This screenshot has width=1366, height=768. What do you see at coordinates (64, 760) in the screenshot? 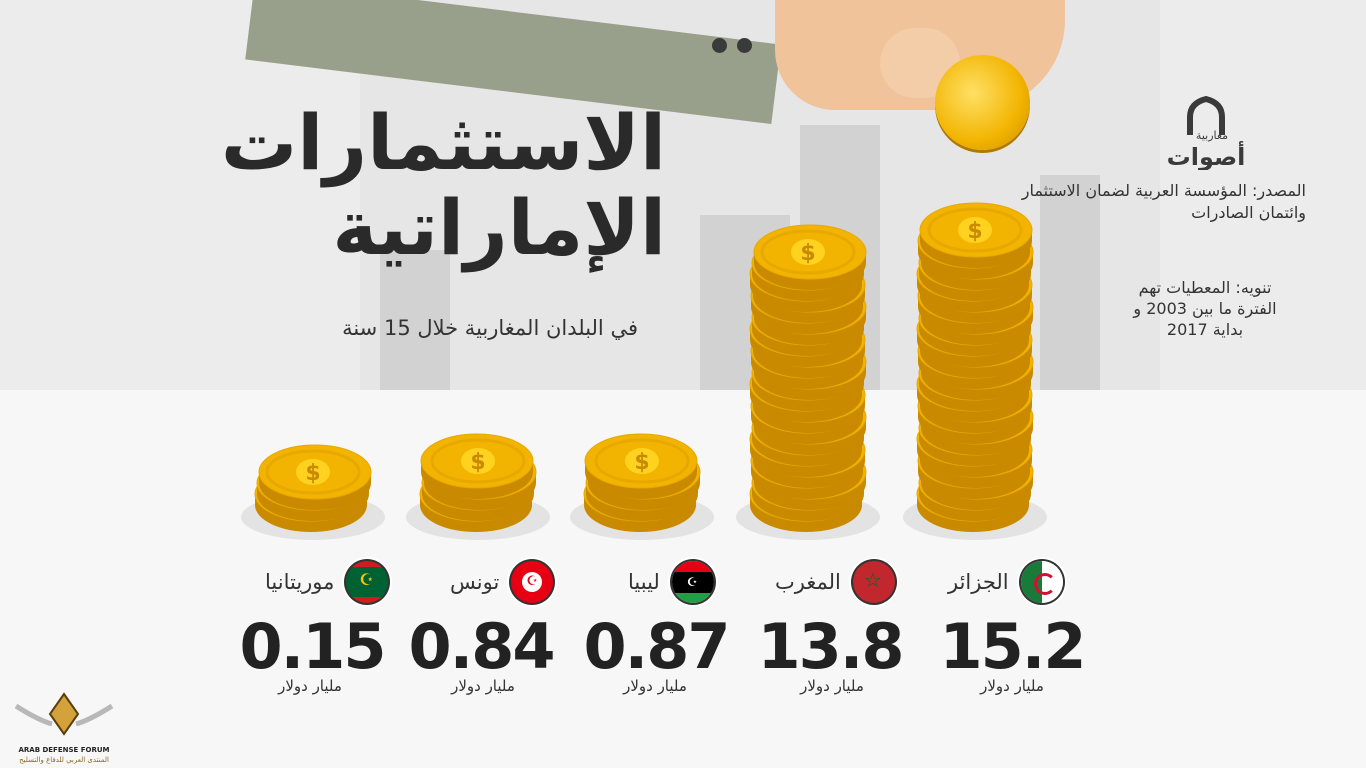
I see `watermark-text-ar: المنتدى العربي للدفاع والتسليح` at bounding box center [64, 760].